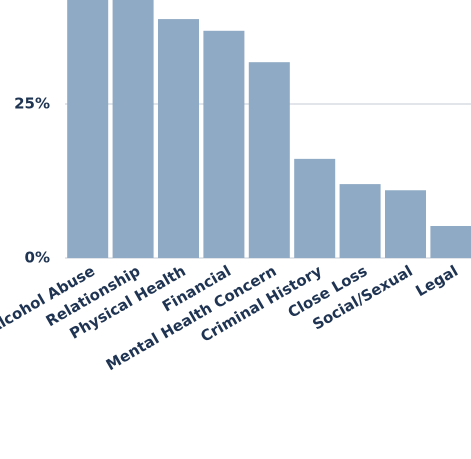 The height and width of the screenshot is (459, 471). I want to click on x-tick-label: Legal, so click(437, 281).